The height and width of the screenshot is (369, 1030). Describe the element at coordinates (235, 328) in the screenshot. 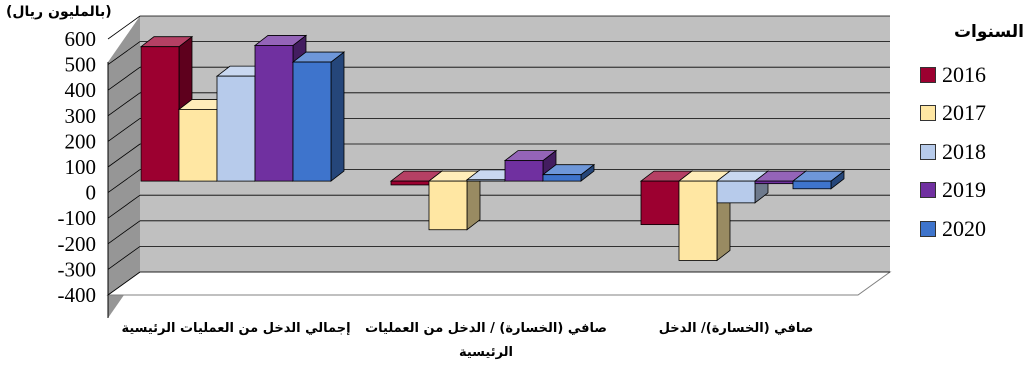

I see `category-label: إجمالي الدخل من العمليات الرئيسية` at that location.